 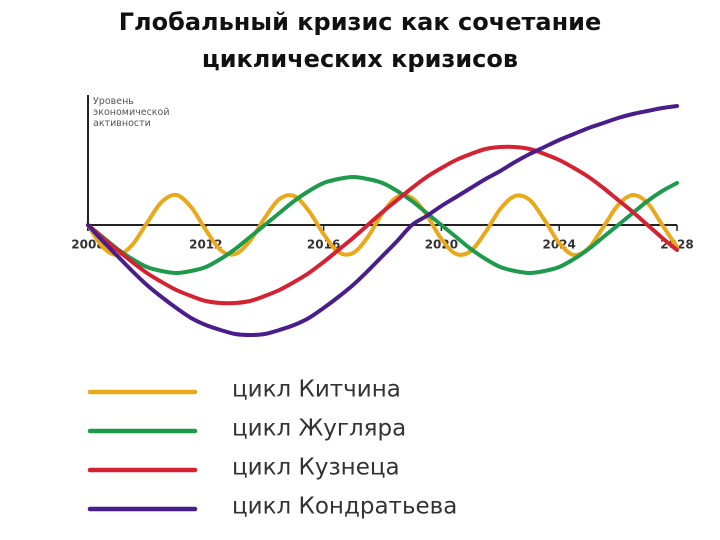 I want to click on y-axis-label: Уровень экономической активности, so click(x=131, y=112).